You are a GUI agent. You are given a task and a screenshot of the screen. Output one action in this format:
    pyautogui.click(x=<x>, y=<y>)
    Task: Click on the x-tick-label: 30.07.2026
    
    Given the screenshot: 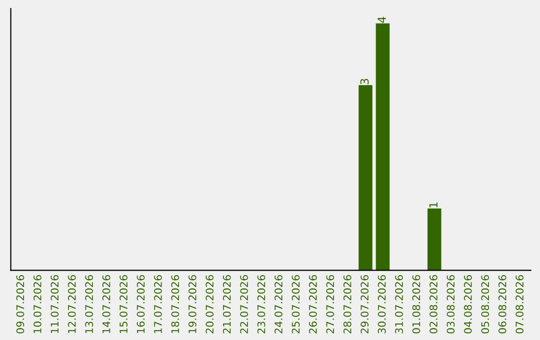 What is the action you would take?
    pyautogui.click(x=382, y=304)
    